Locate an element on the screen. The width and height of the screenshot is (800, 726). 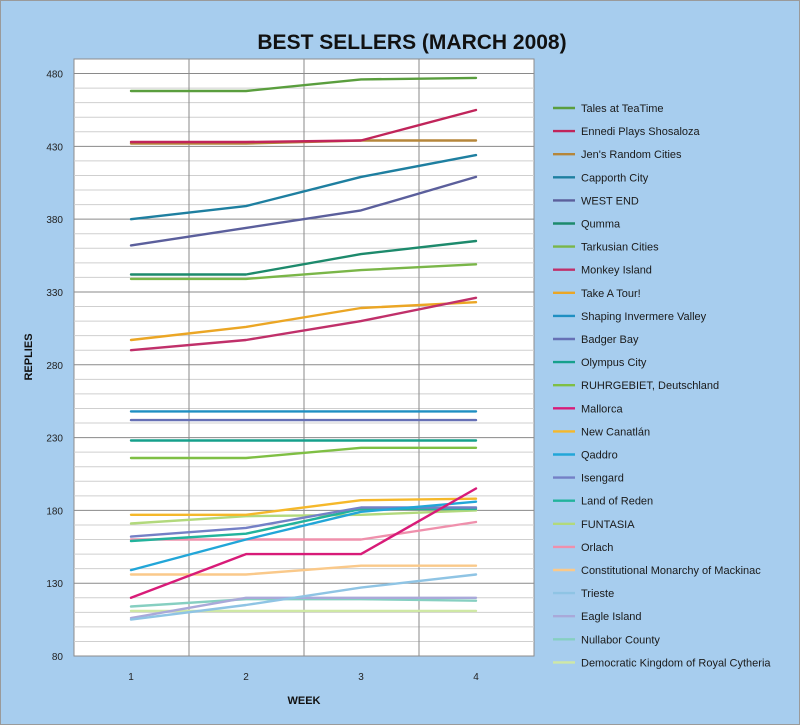
legend-item: Jen's Random Cities is located at coordinates (617, 155).